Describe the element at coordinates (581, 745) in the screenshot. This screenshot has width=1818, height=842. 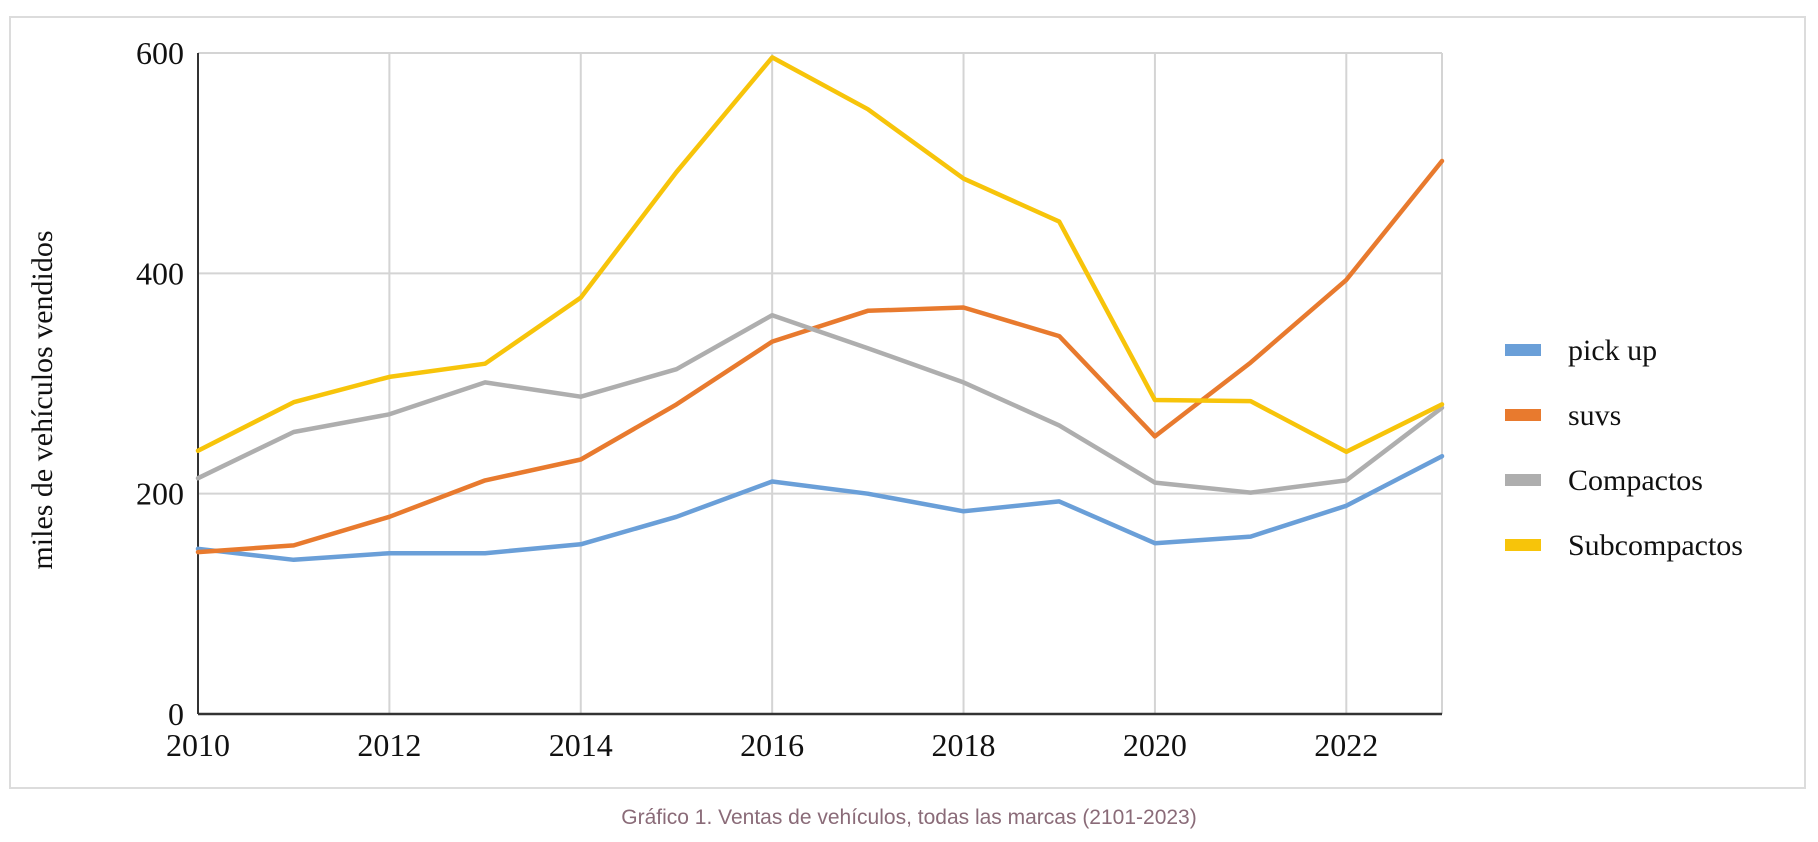
I see `x-tick-label: 2014` at that location.